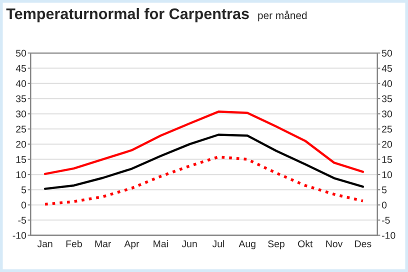 The image size is (408, 272). What do you see at coordinates (19, 235) in the screenshot?
I see `y-tick-label: -10` at bounding box center [19, 235].